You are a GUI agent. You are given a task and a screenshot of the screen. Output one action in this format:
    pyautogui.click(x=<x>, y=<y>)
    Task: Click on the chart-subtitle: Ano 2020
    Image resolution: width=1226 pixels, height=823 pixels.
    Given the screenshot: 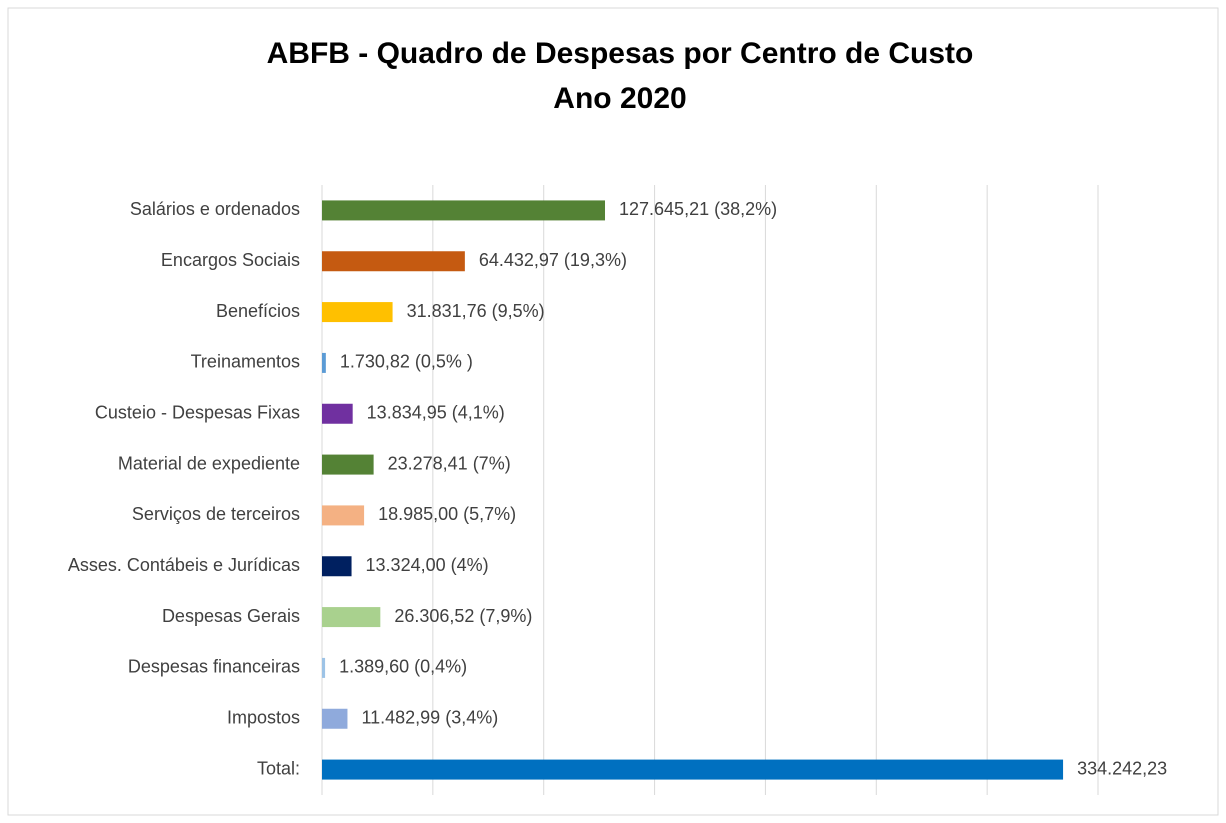 What is the action you would take?
    pyautogui.click(x=619, y=98)
    